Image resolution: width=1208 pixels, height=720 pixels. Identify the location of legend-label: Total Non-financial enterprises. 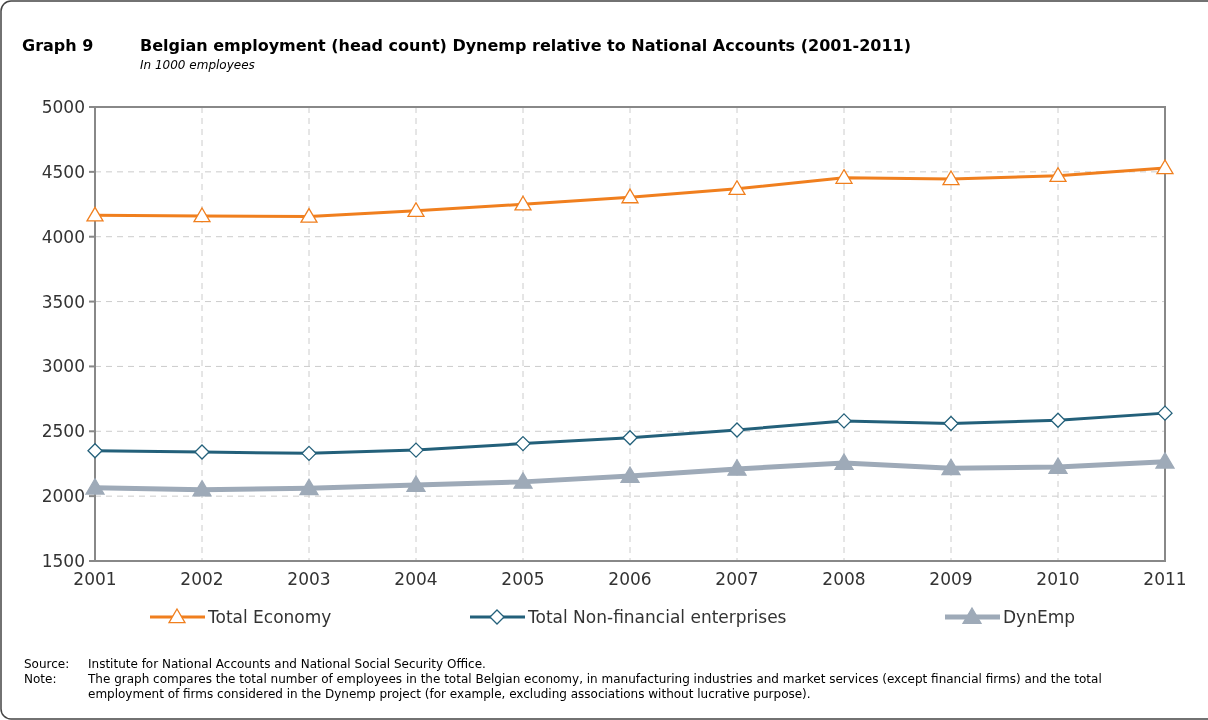
(657, 616).